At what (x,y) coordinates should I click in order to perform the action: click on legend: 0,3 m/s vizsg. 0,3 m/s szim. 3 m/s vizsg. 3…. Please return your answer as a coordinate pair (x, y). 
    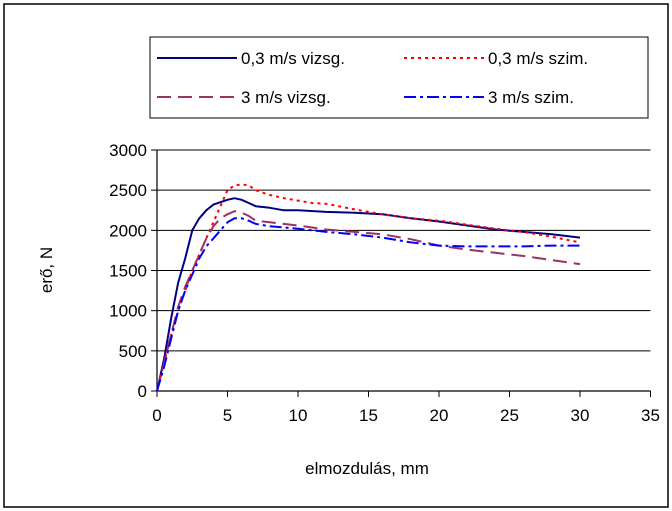
    Looking at the image, I should click on (399, 77).